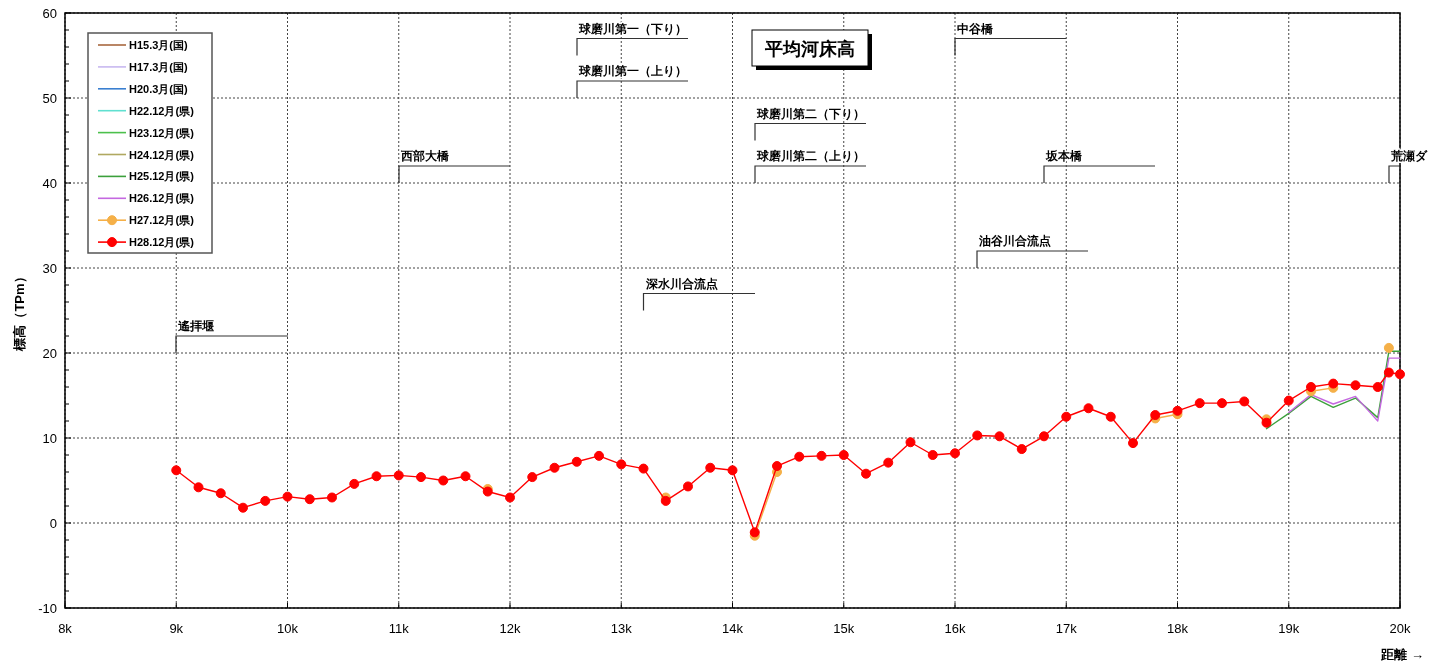 The width and height of the screenshot is (1430, 667). I want to click on y-tick-label: 30, so click(49, 268).